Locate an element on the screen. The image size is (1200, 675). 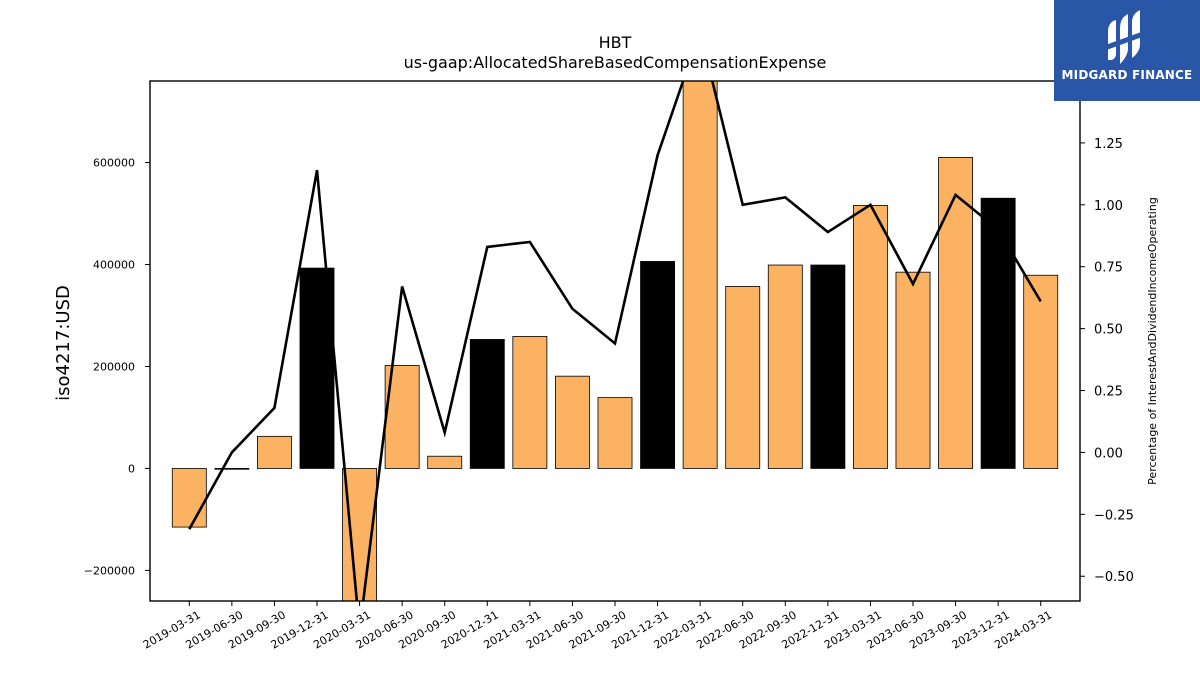
y2-tick-label: 1.00 is located at coordinates (1108, 206).